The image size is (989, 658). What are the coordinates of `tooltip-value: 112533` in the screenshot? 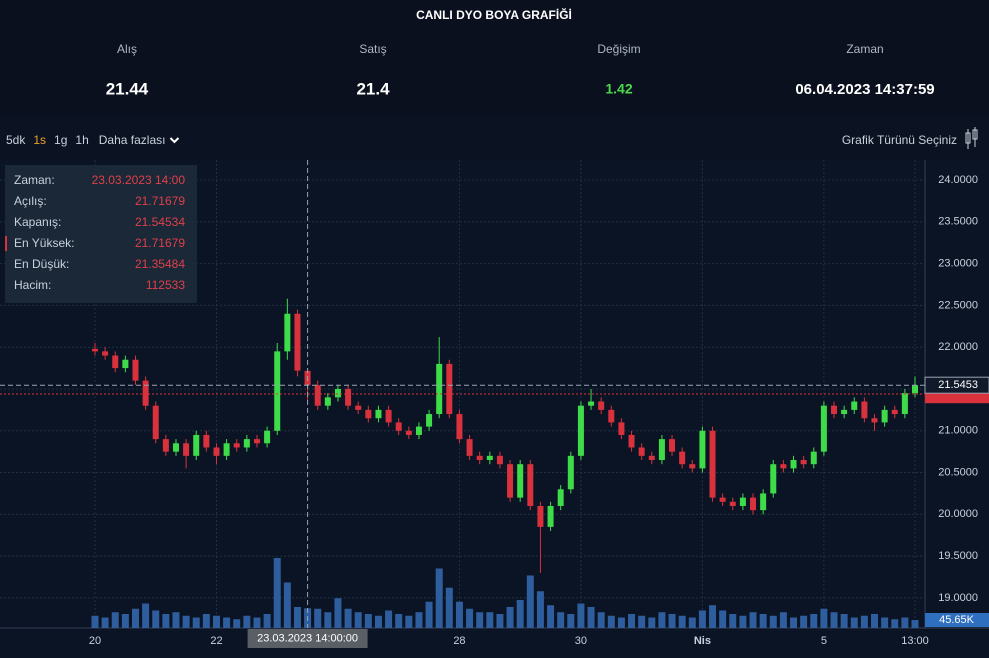 It's located at (165, 285).